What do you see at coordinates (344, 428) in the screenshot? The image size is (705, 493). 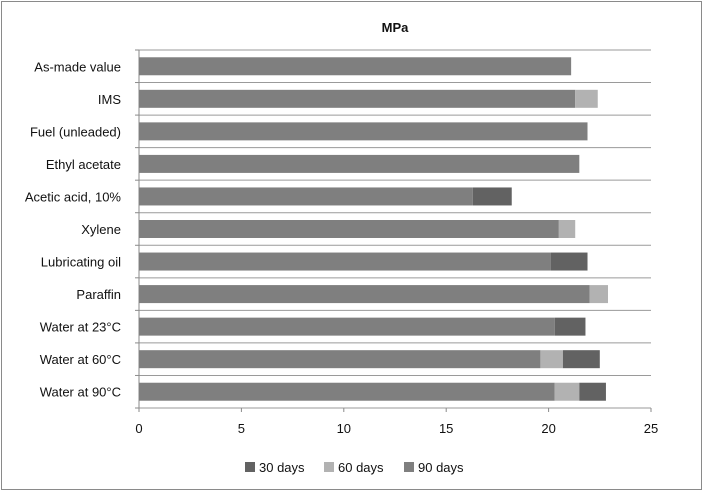 I see `x-tick-label: 10` at bounding box center [344, 428].